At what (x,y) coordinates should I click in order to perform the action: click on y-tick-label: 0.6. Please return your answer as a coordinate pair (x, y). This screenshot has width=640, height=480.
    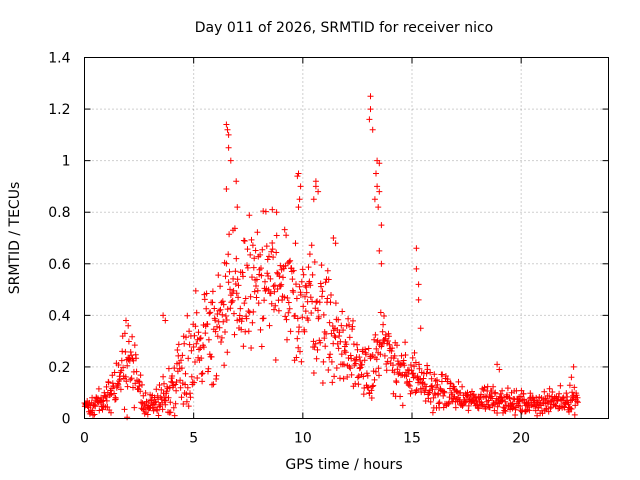
    Looking at the image, I should click on (59, 265).